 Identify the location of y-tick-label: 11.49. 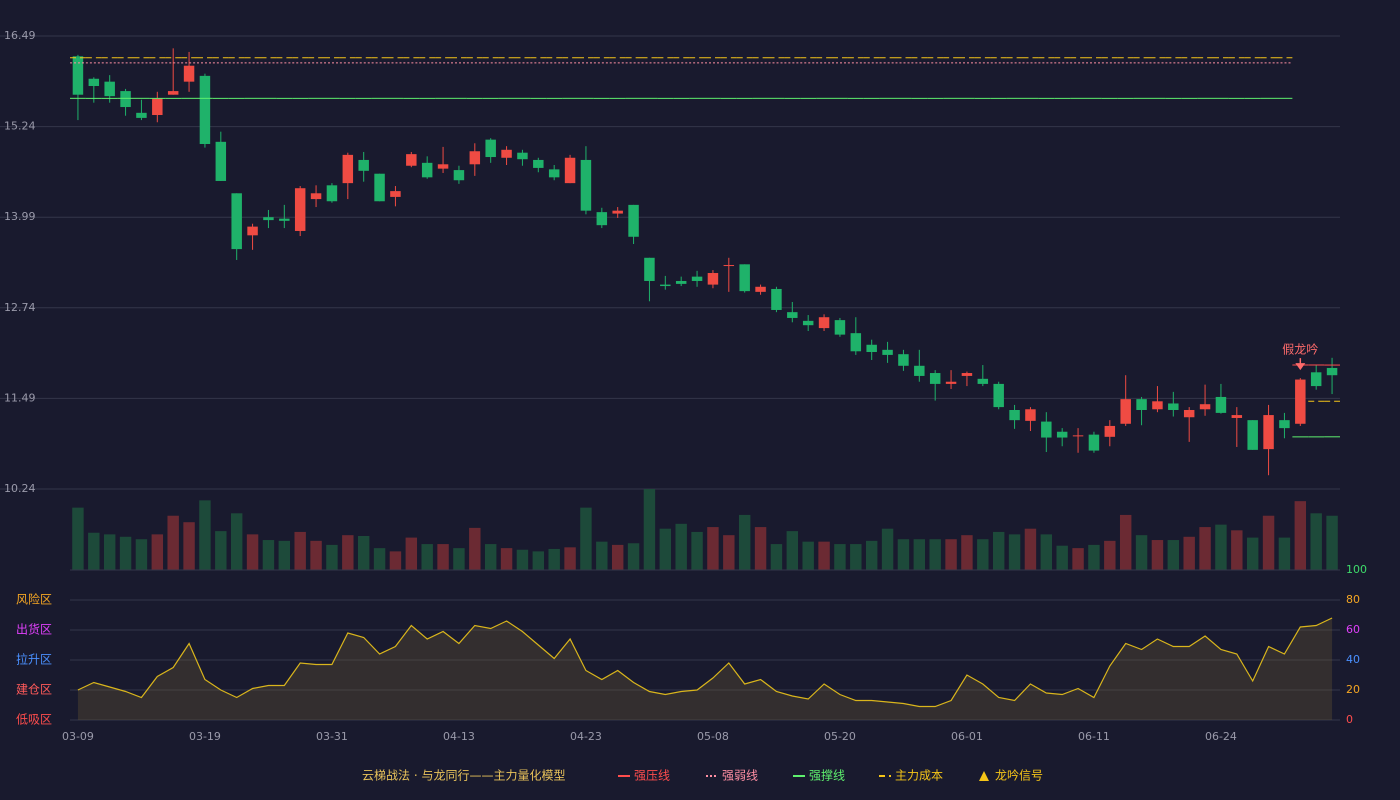
(20, 397).